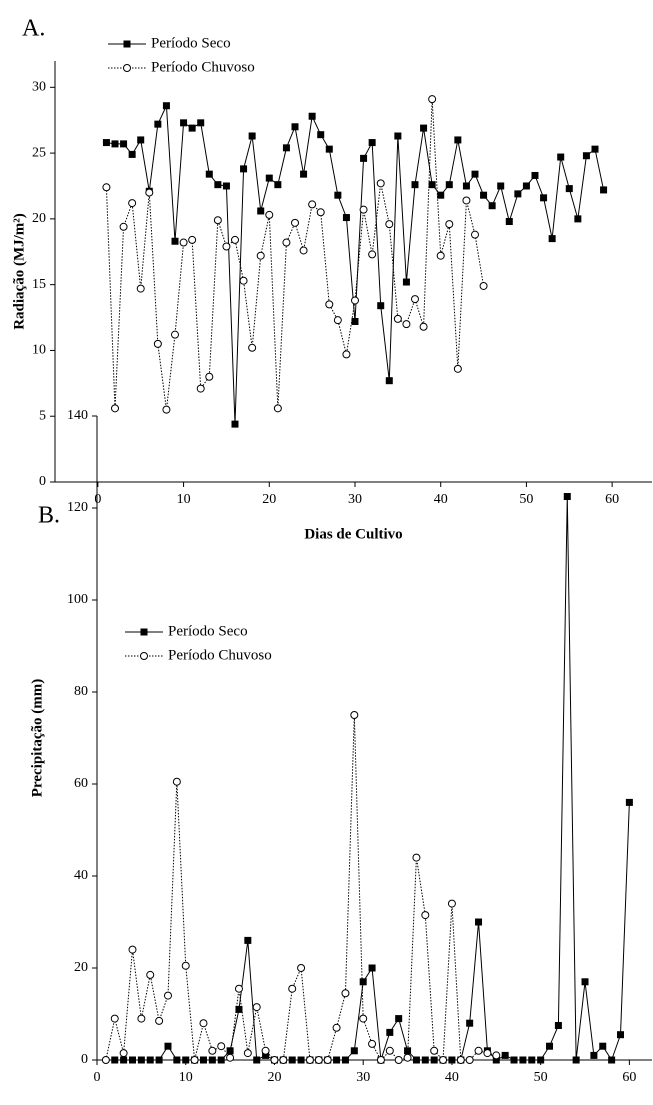 The image size is (653, 1105). I want to click on x-tick-label: 10, so click(184, 499).